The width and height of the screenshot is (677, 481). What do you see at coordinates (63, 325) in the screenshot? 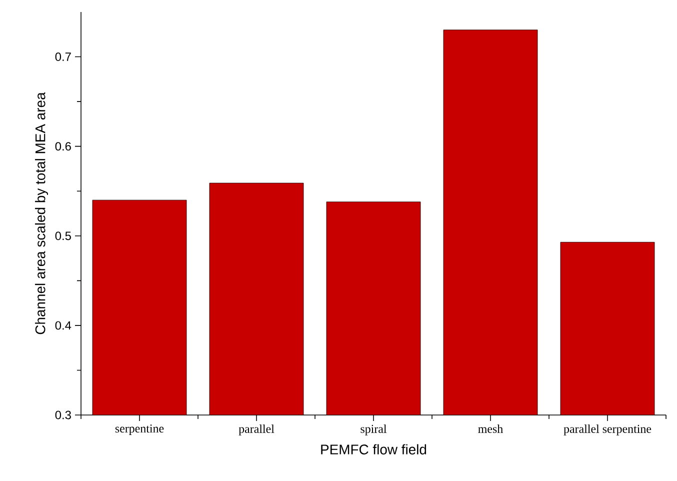
I see `y-tick-label: 0.4` at bounding box center [63, 325].